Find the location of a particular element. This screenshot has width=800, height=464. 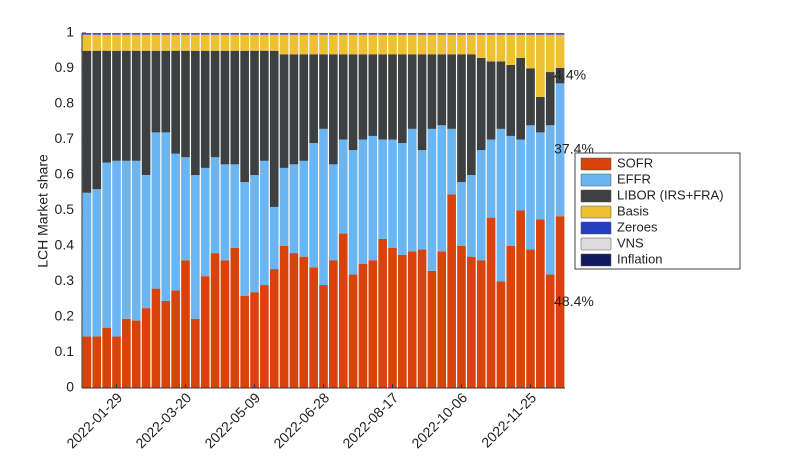

x-tick-label: 2022-11-25 is located at coordinates (508, 419).